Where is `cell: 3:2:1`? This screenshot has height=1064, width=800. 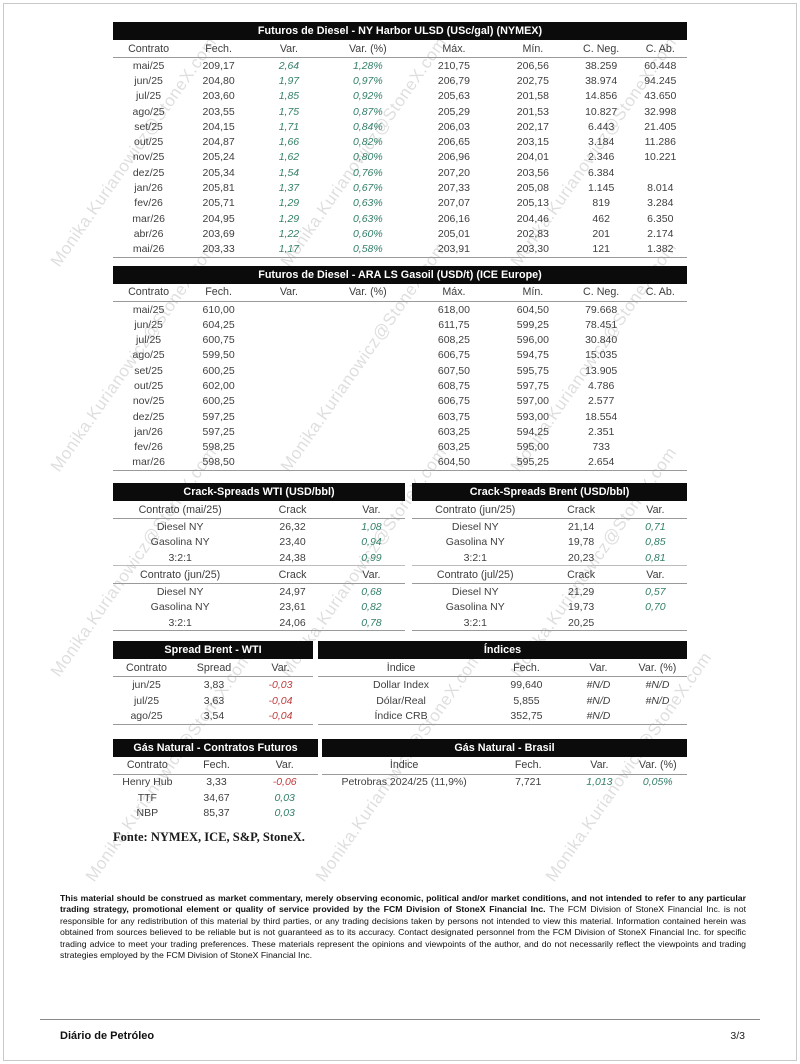 cell: 3:2:1 is located at coordinates (180, 557).